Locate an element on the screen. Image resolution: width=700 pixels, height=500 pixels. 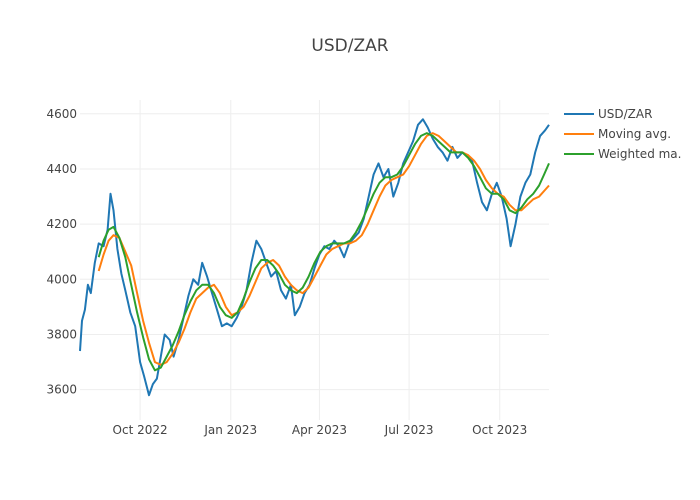
legend-item: USD/ZAR is located at coordinates (608, 114).